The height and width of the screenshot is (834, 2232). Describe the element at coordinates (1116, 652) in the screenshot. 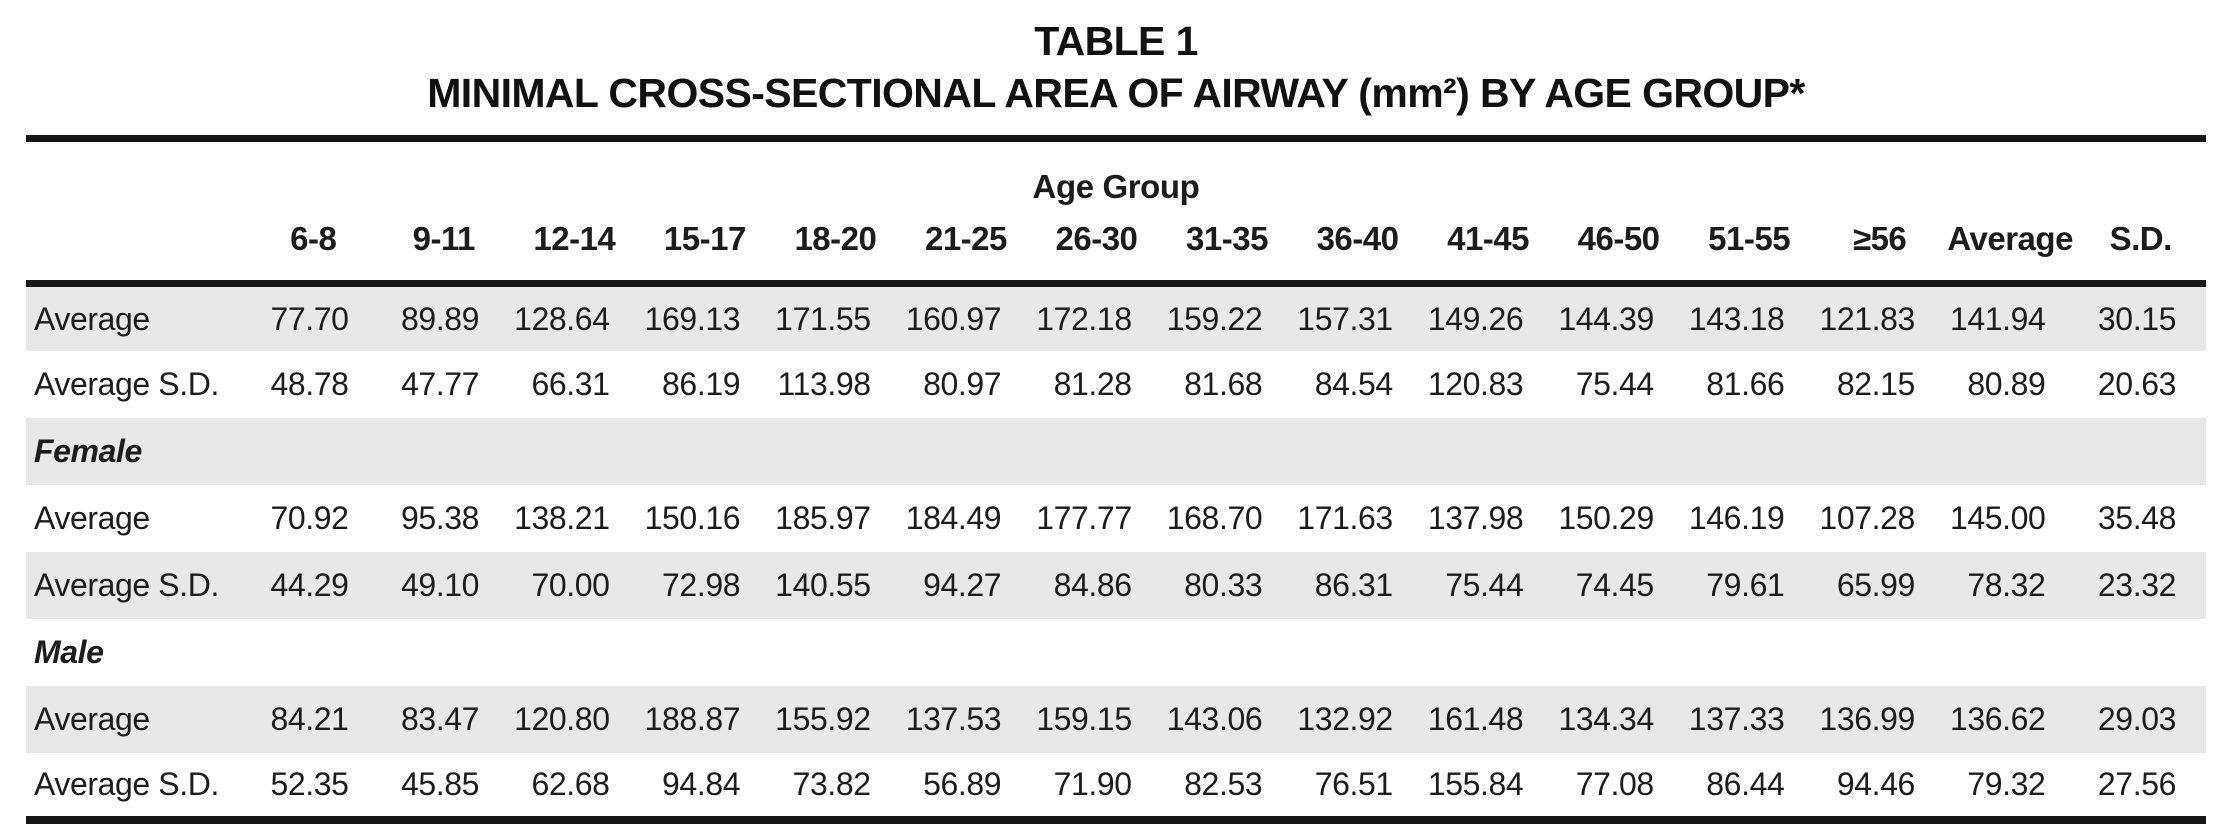

I see `section-row: Male` at that location.